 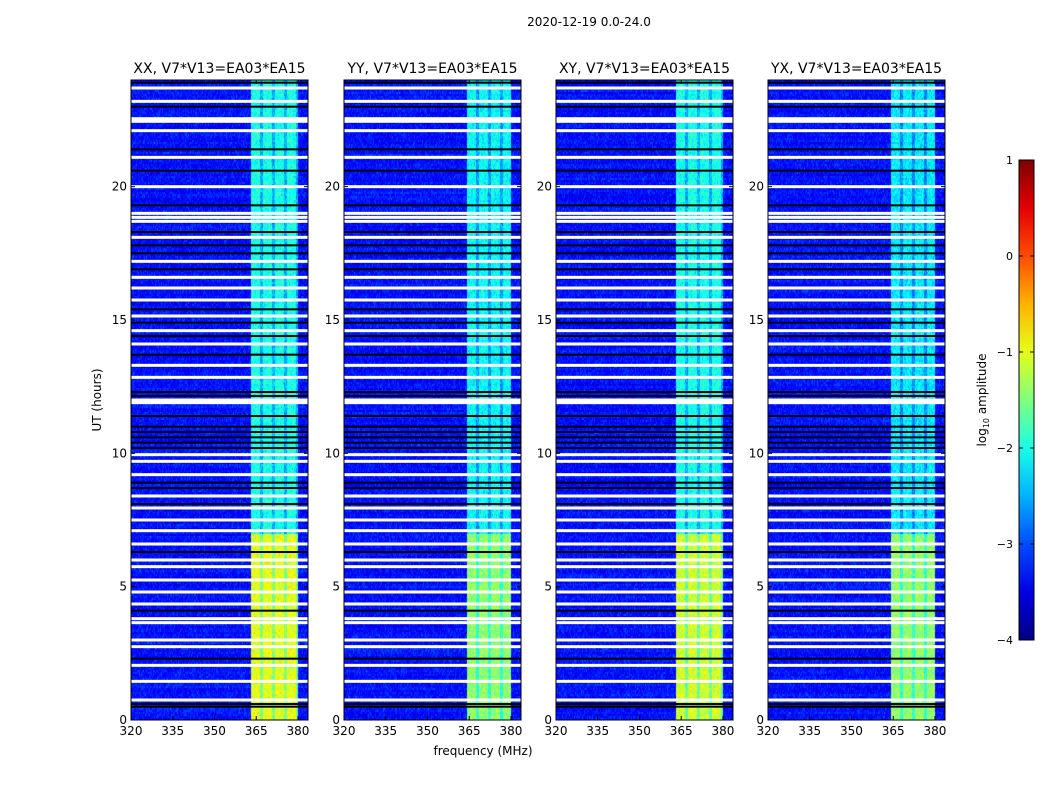 I want to click on panel-title: YY, V7*V13=EA03*EA15, so click(x=431, y=69).